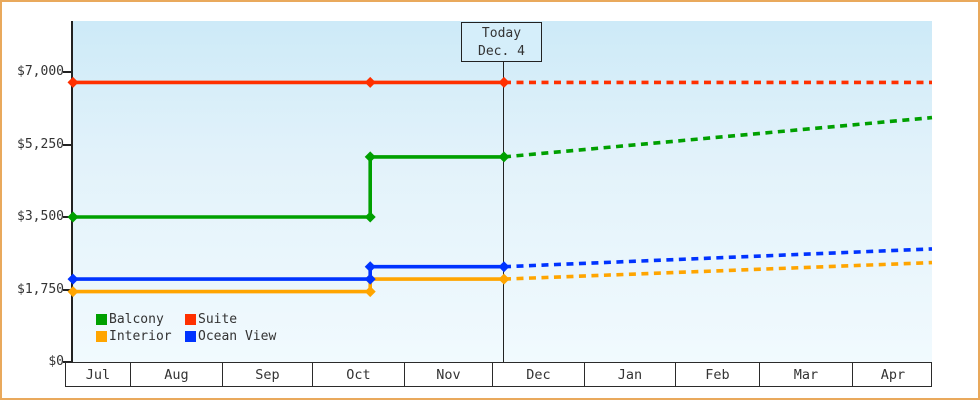  Describe the element at coordinates (98, 374) in the screenshot. I see `month-cell-jul: Jul` at that location.